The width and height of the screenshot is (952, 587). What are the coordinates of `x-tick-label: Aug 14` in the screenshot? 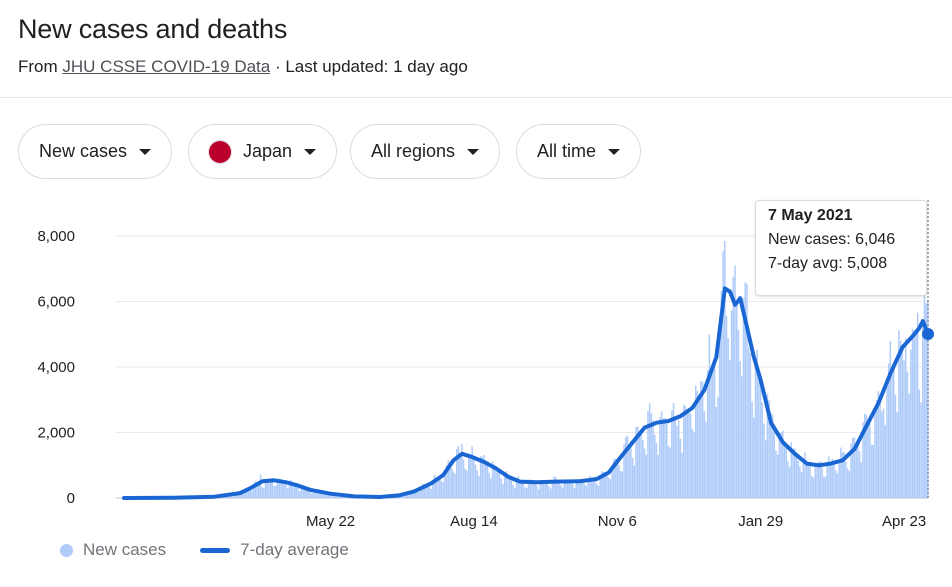 It's located at (474, 521).